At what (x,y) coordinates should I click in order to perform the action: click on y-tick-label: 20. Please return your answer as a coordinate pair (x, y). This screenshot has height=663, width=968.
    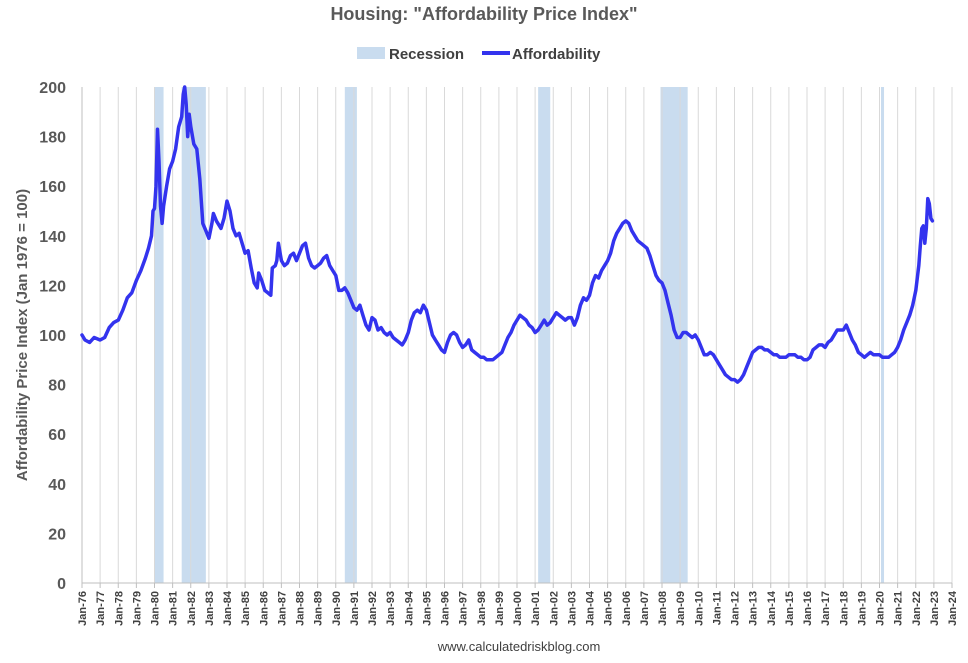
    Looking at the image, I should click on (57, 534).